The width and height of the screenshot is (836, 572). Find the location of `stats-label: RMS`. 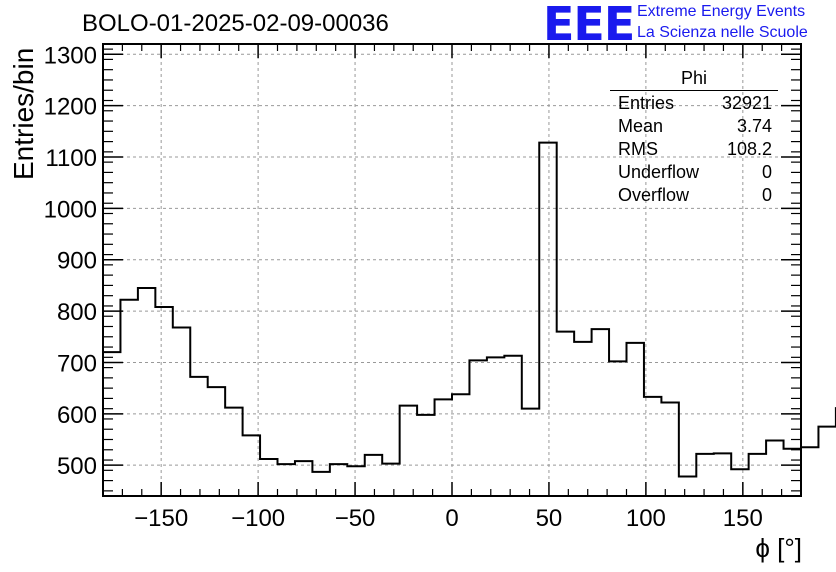

stats-label: RMS is located at coordinates (638, 149).